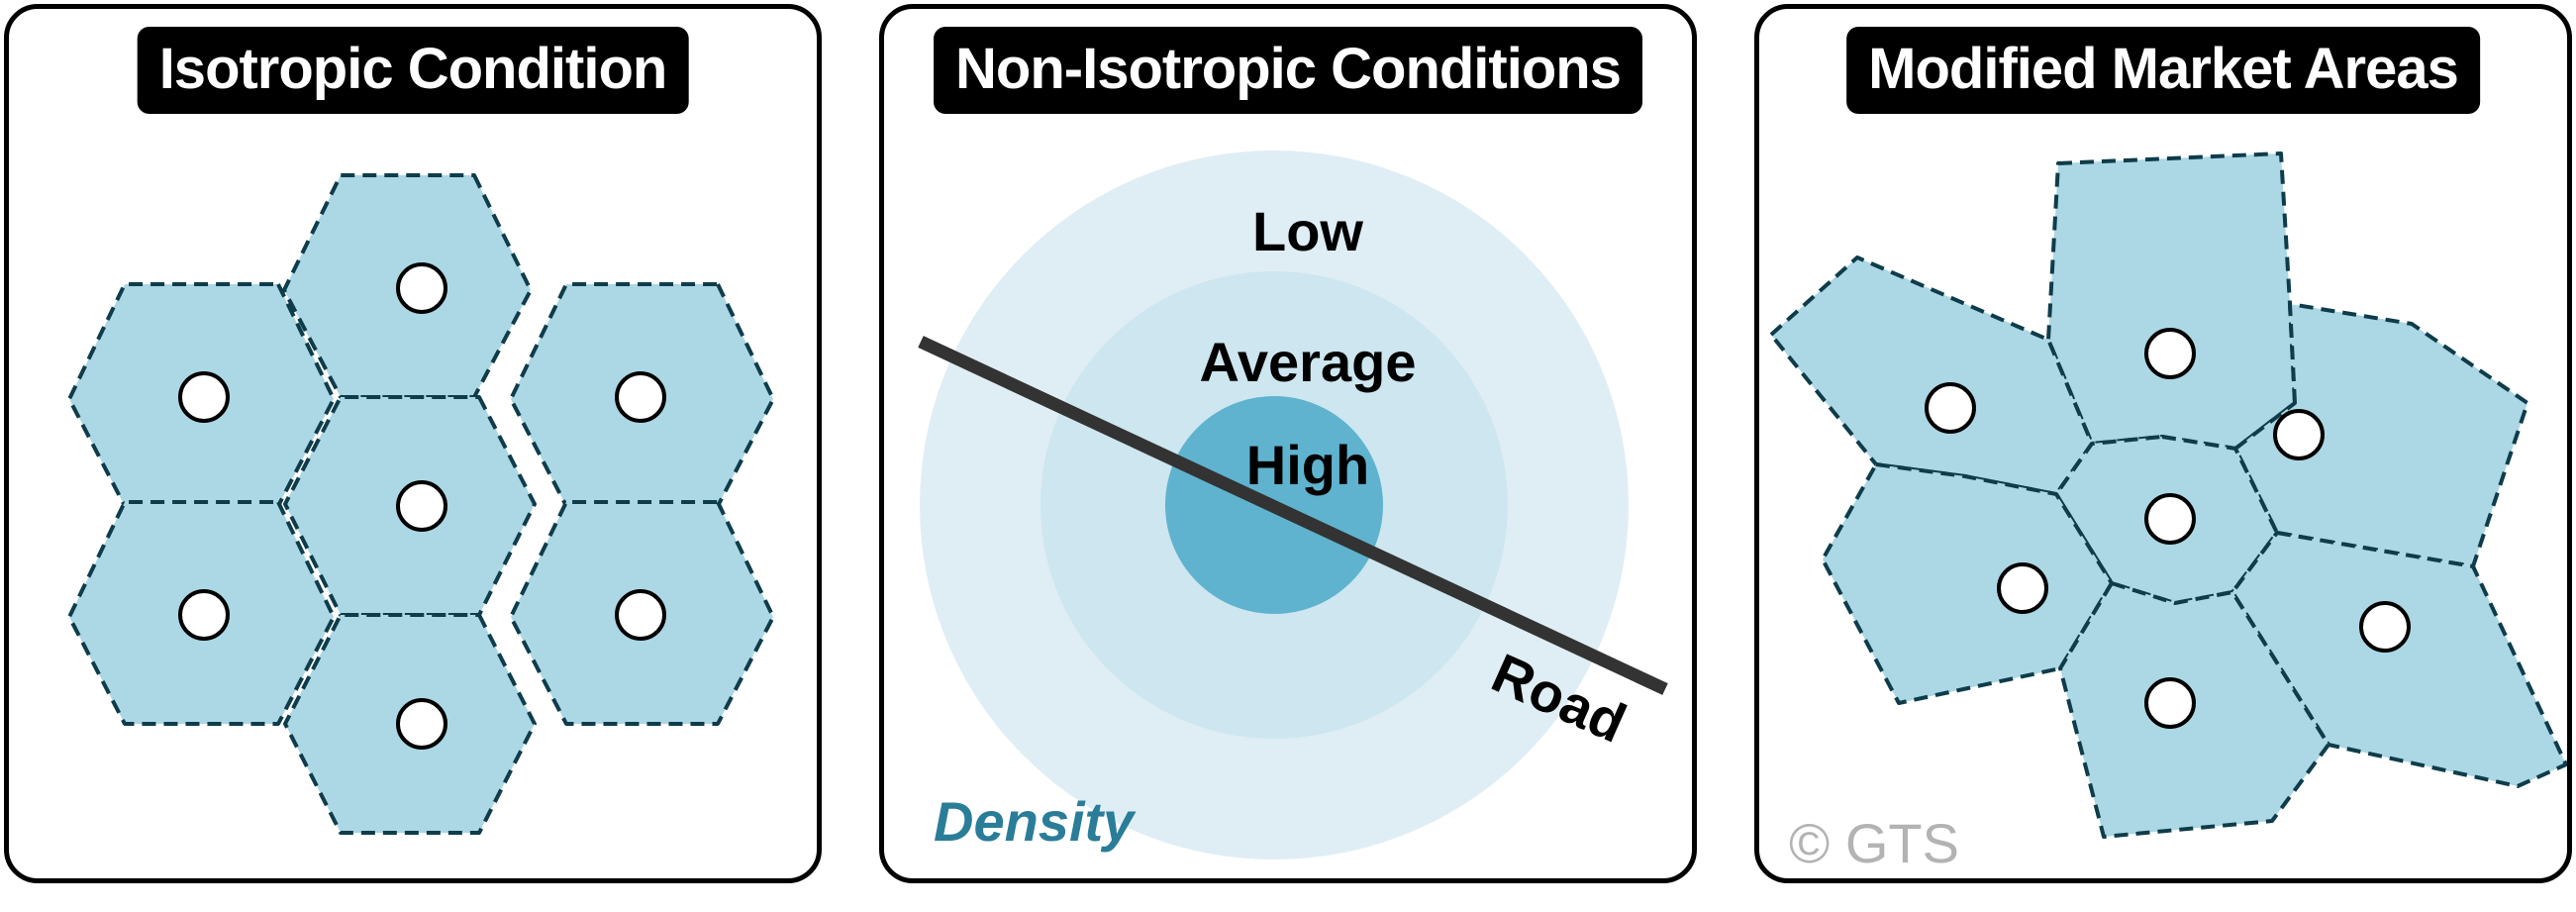 Image resolution: width=2576 pixels, height=912 pixels. I want to click on market-area-lower-right, so click(2399, 659).